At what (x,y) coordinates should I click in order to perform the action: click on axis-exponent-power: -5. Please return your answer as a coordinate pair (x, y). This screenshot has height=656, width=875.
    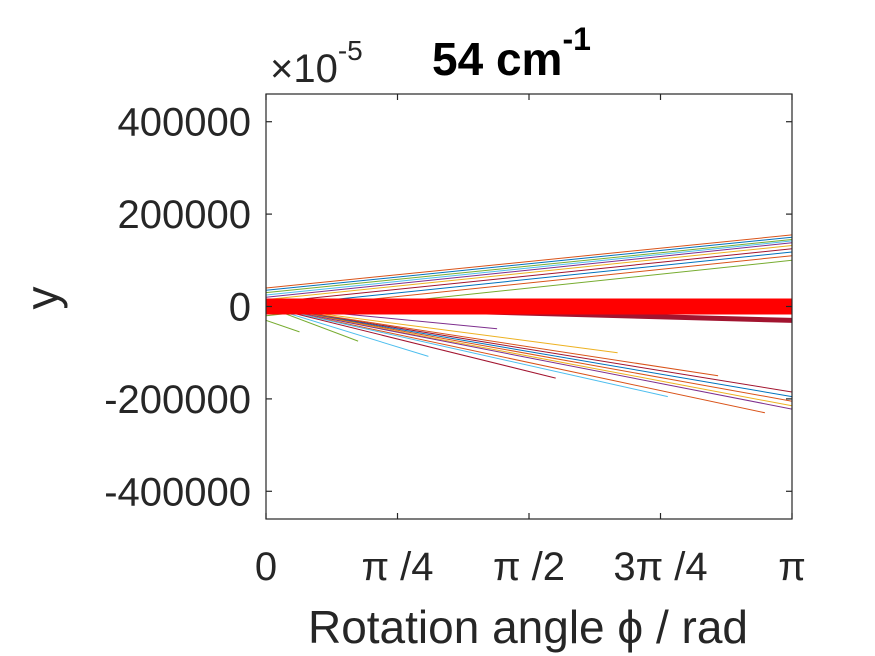
    Looking at the image, I should click on (350, 50).